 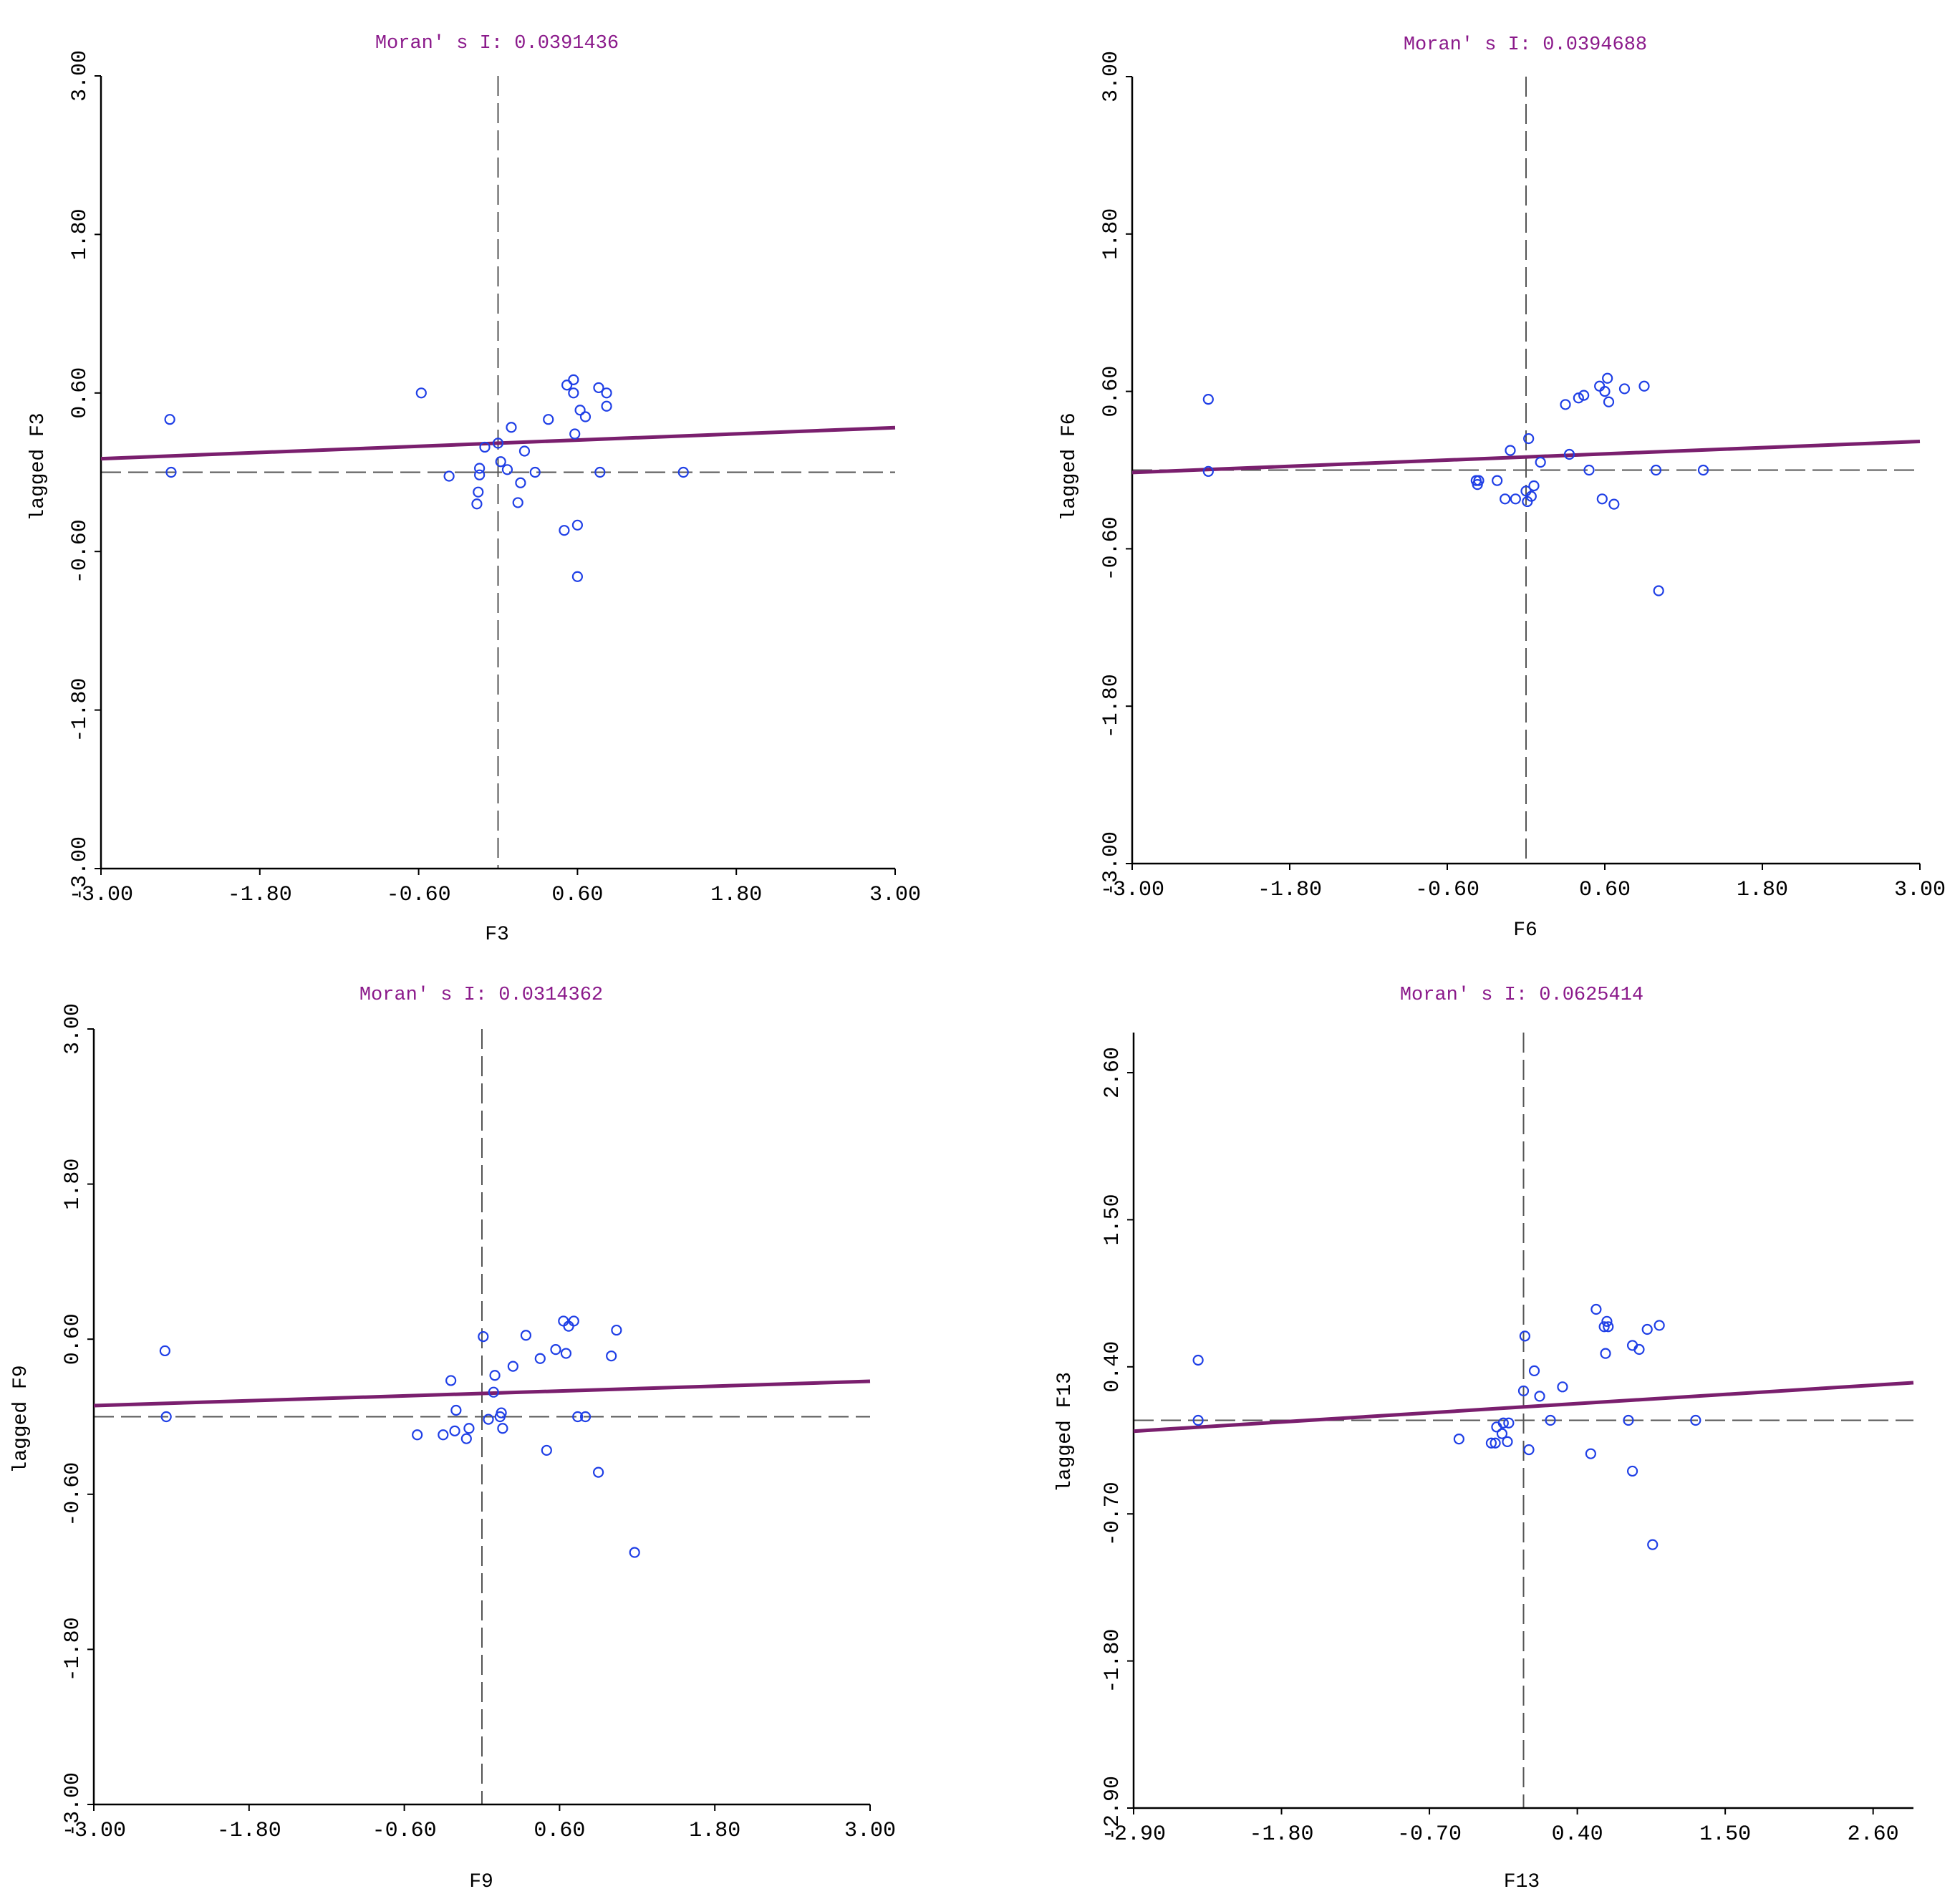 I want to click on panel-f6-y-tick-label: 0.60, so click(x=1111, y=391).